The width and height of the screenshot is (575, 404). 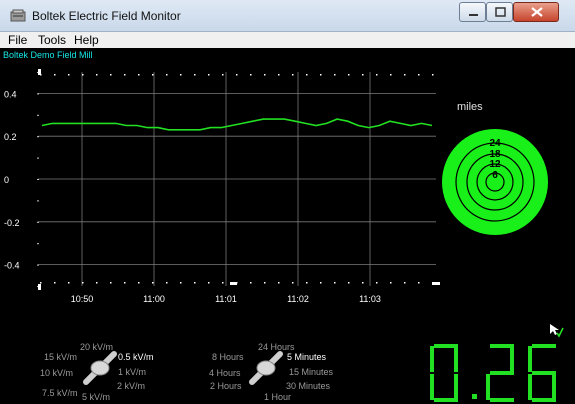 I want to click on knob-option: 5 kV/m, so click(x=96, y=397).